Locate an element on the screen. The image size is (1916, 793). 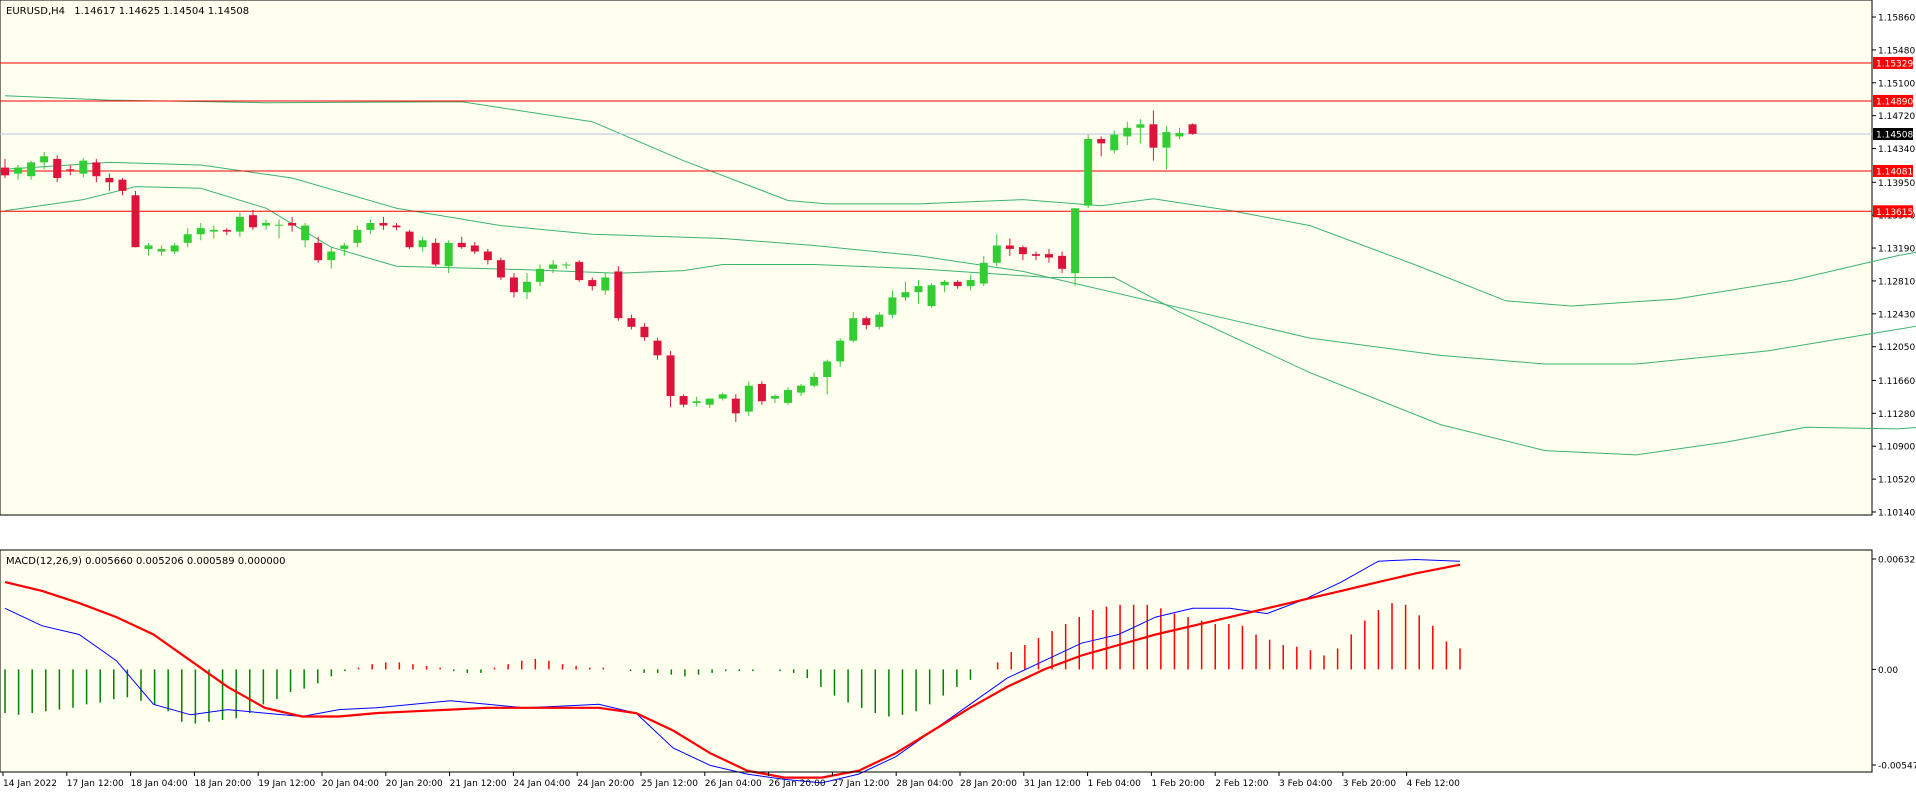
price-tick-label: 1.15480 is located at coordinates (1896, 51).